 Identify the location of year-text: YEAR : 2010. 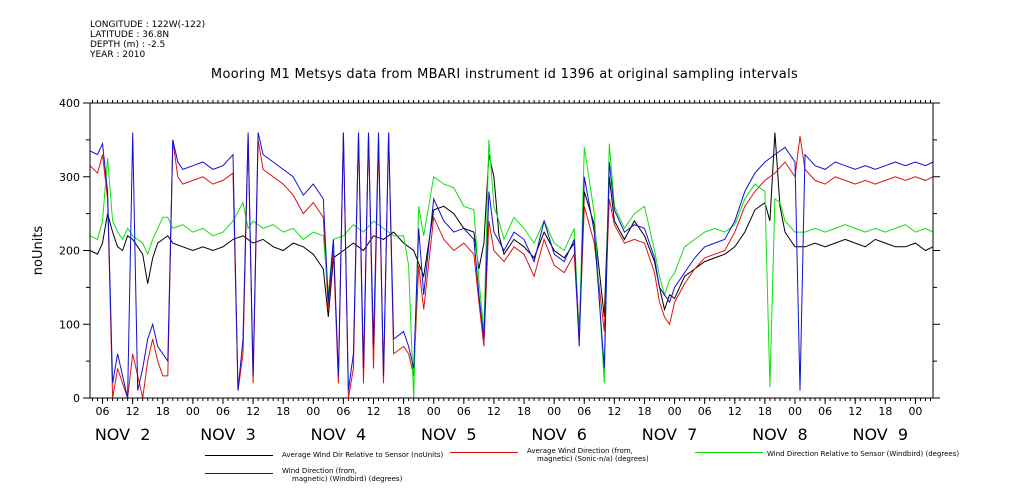
(118, 55).